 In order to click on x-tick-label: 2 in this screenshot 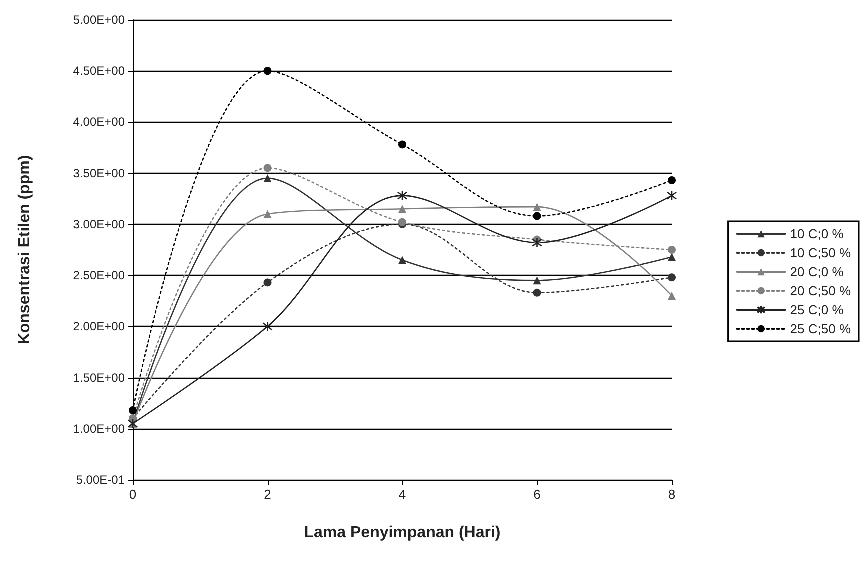, I will do `click(268, 494)`.